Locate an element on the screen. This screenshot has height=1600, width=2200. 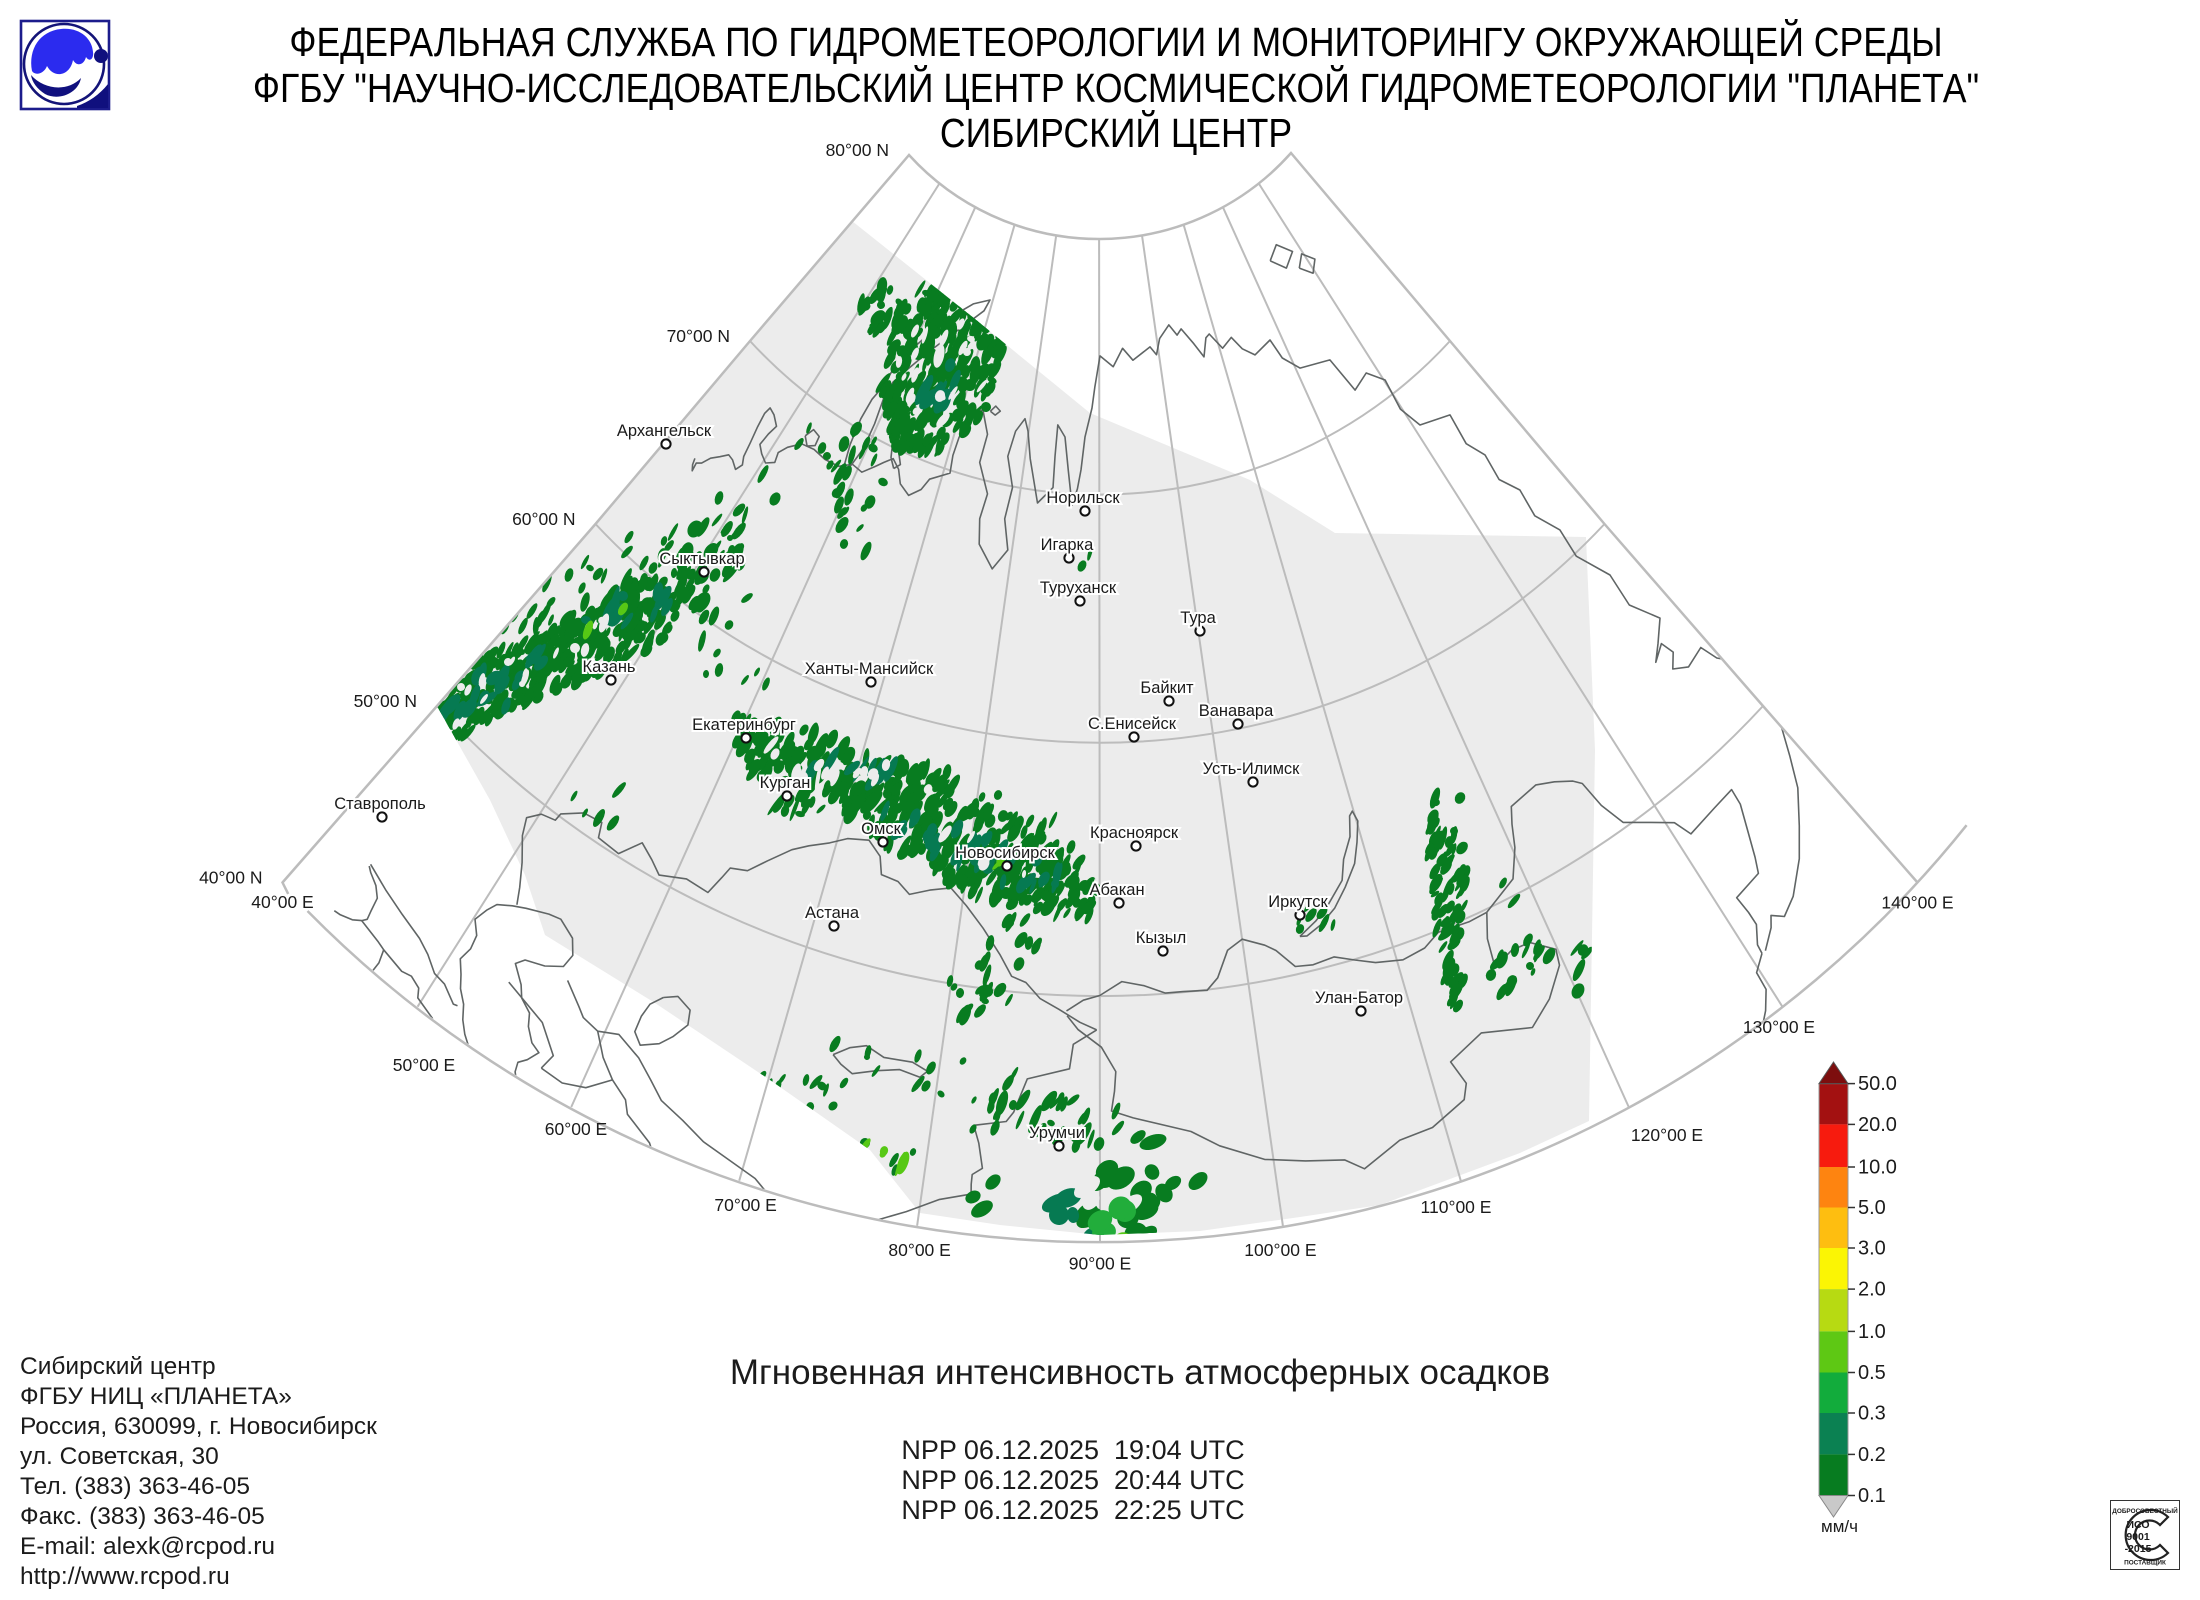
svg-text: 70°00 N is located at coordinates (698, 336).